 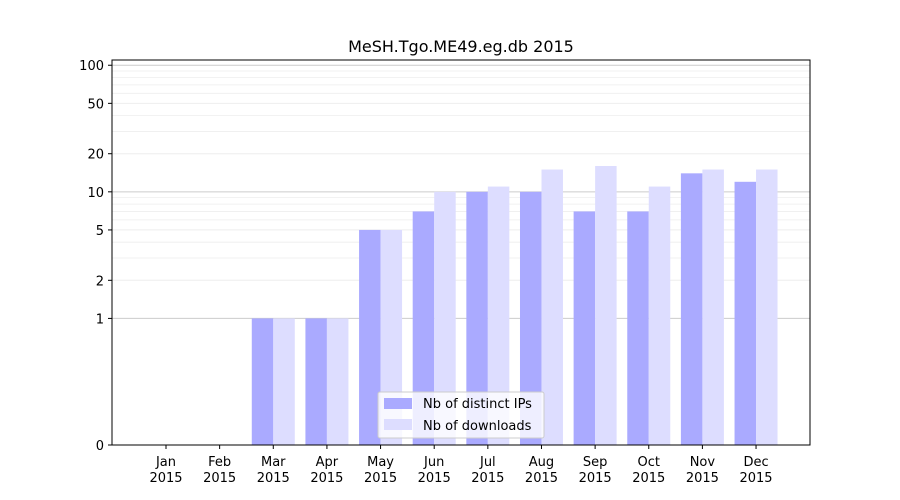 What do you see at coordinates (95, 193) in the screenshot?
I see `y-tick-label: 10` at bounding box center [95, 193].